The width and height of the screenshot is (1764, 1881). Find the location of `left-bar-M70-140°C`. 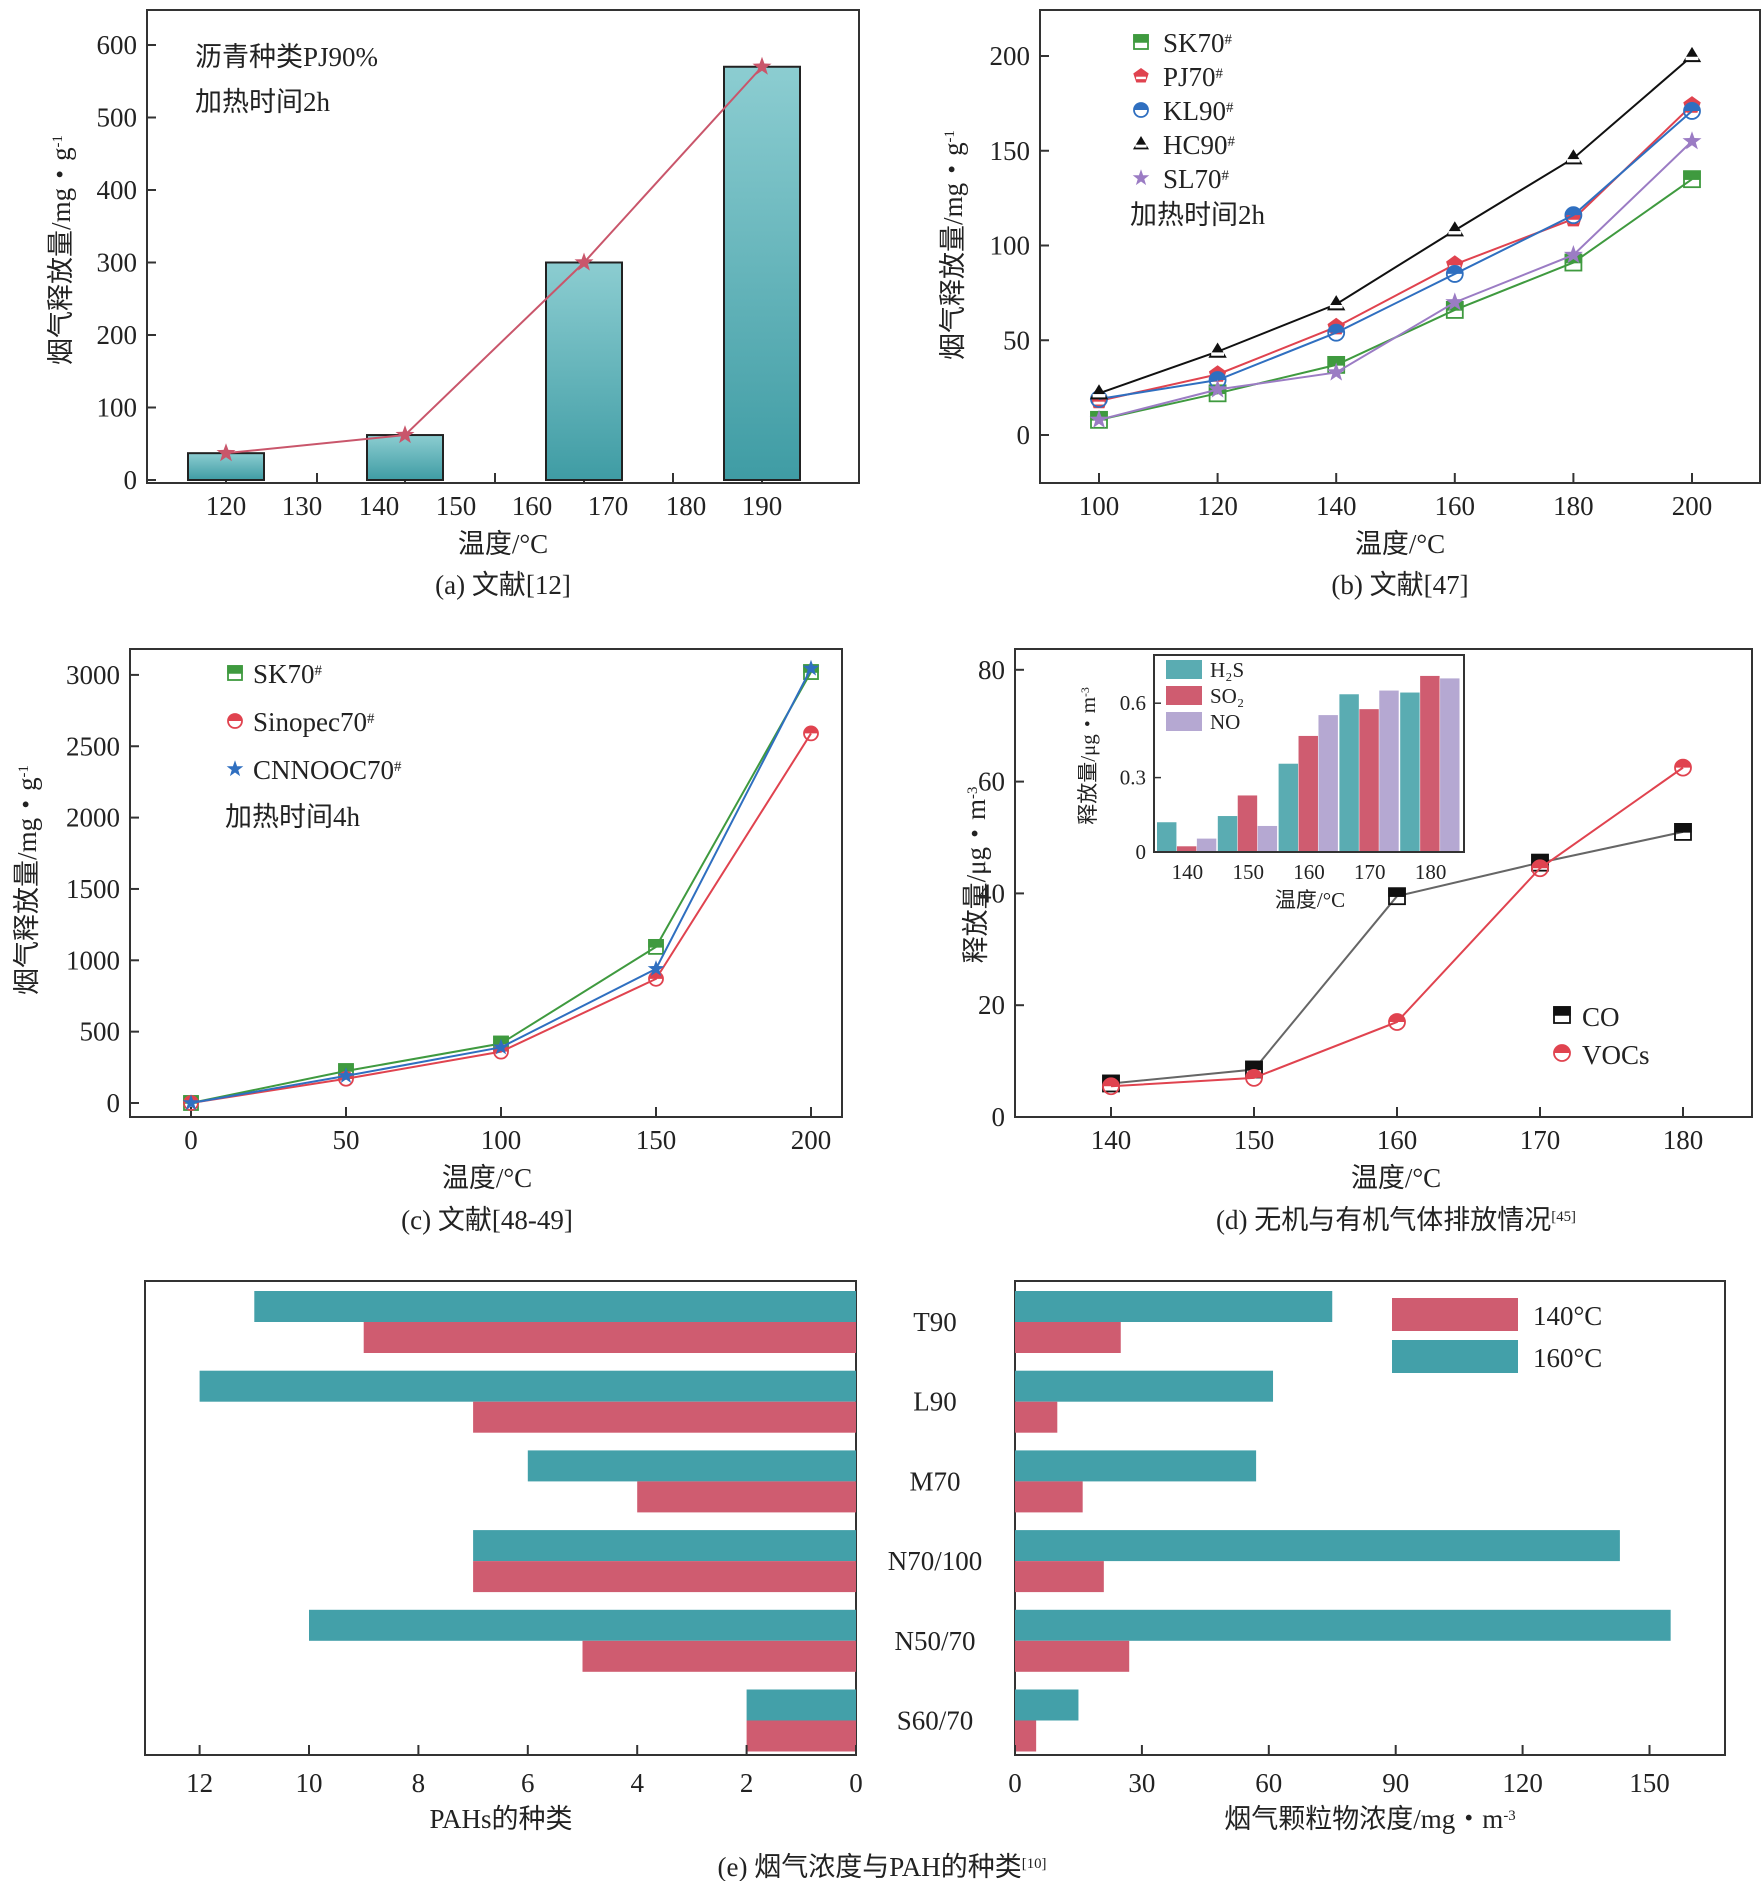

left-bar-M70-140°C is located at coordinates (746, 1497).